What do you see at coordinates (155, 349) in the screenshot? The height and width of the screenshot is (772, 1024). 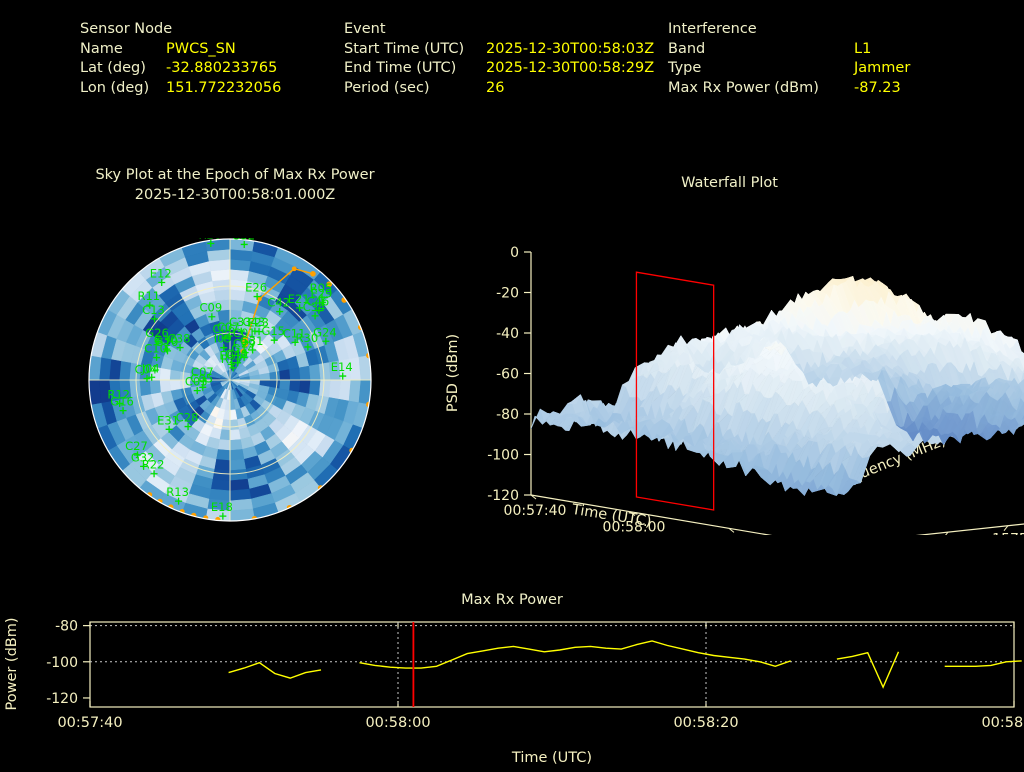 I see `sky-plot-satellite-label: C10` at bounding box center [155, 349].